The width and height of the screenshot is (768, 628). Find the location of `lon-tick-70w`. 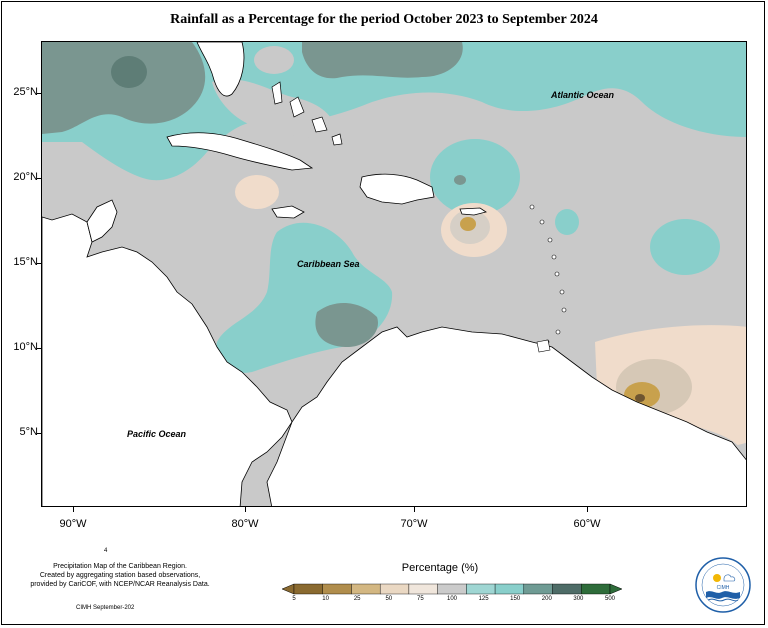

lon-tick-70w is located at coordinates (414, 509).